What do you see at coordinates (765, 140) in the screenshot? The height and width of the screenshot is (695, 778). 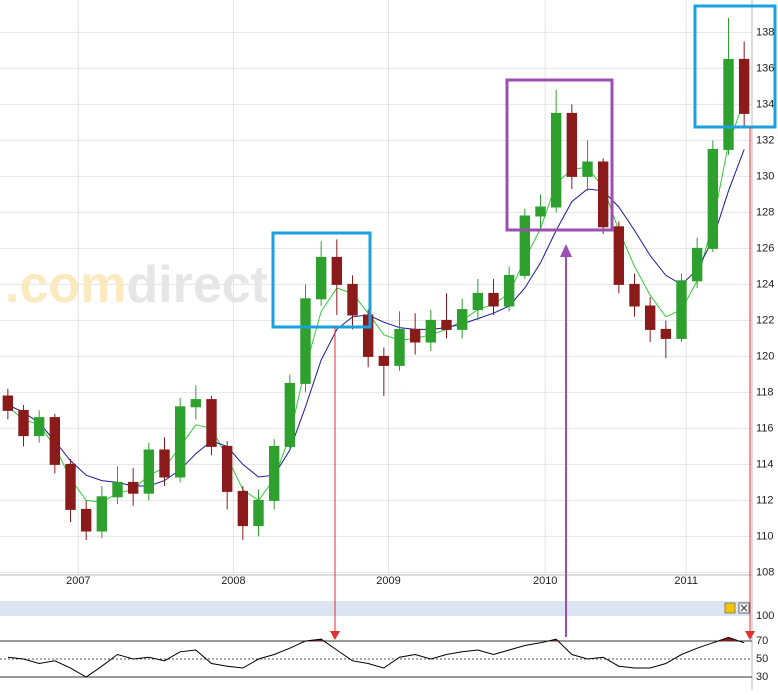 I see `y-tick-label: 132` at bounding box center [765, 140].